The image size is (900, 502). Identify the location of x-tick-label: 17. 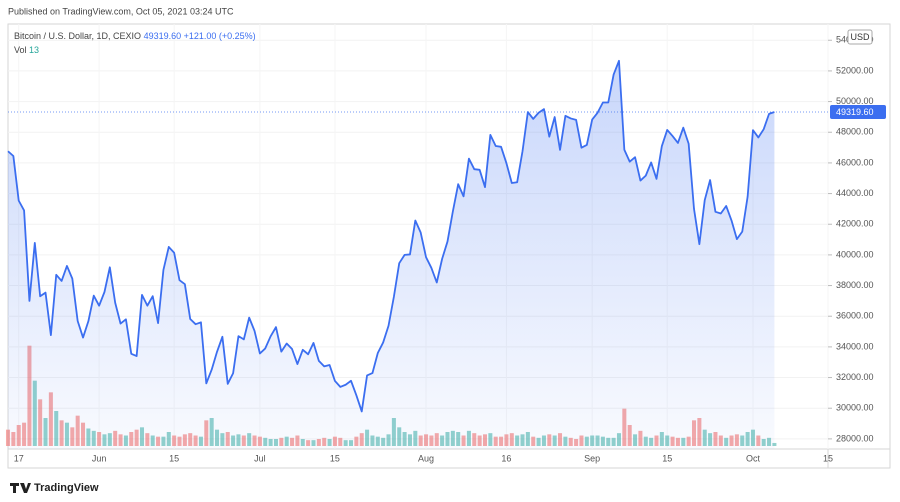
(19, 458).